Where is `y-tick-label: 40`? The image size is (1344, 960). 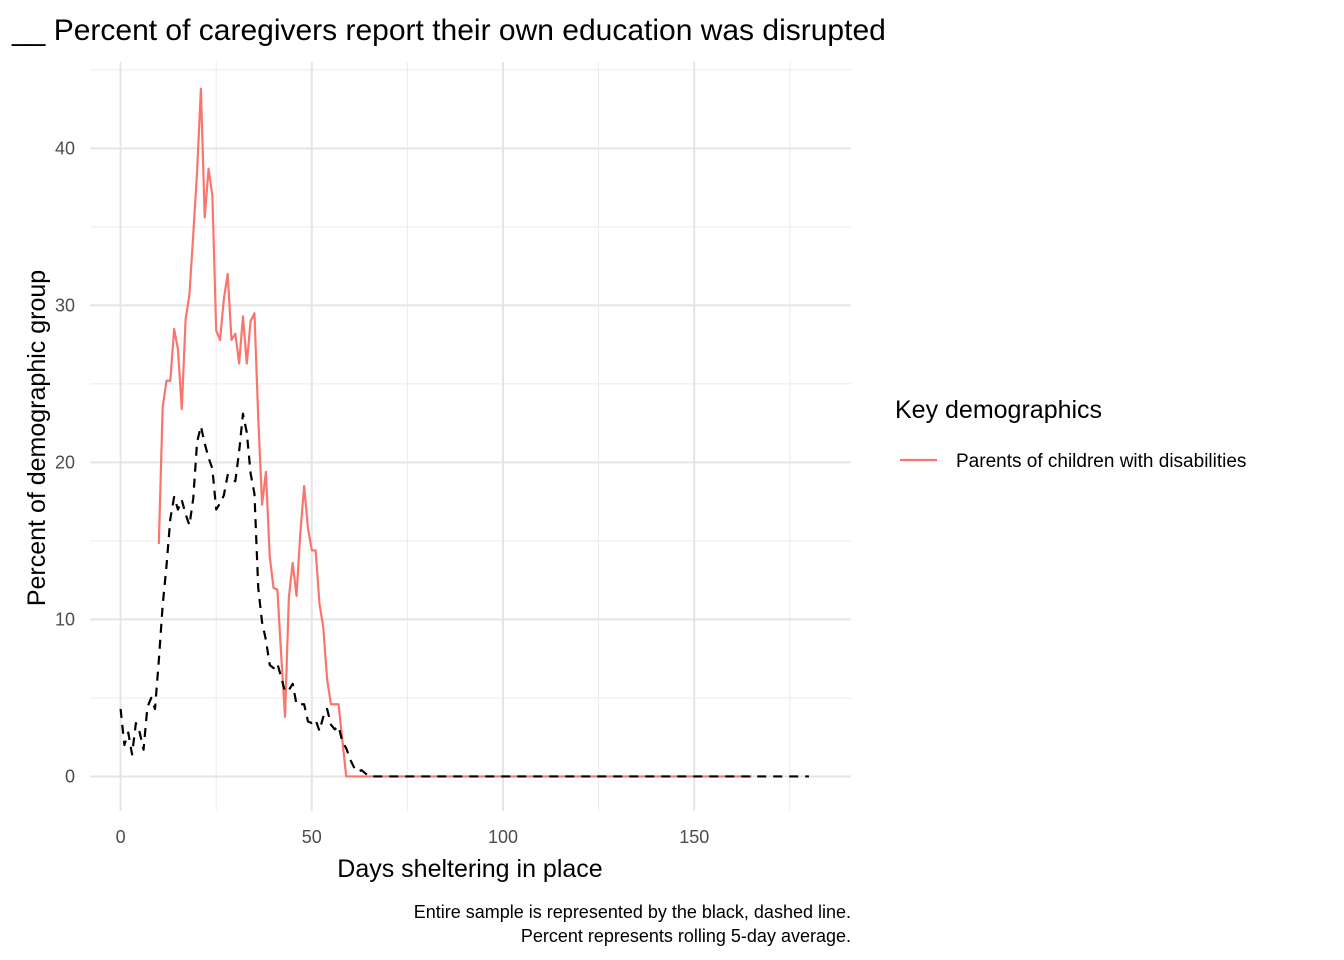 y-tick-label: 40 is located at coordinates (65, 148).